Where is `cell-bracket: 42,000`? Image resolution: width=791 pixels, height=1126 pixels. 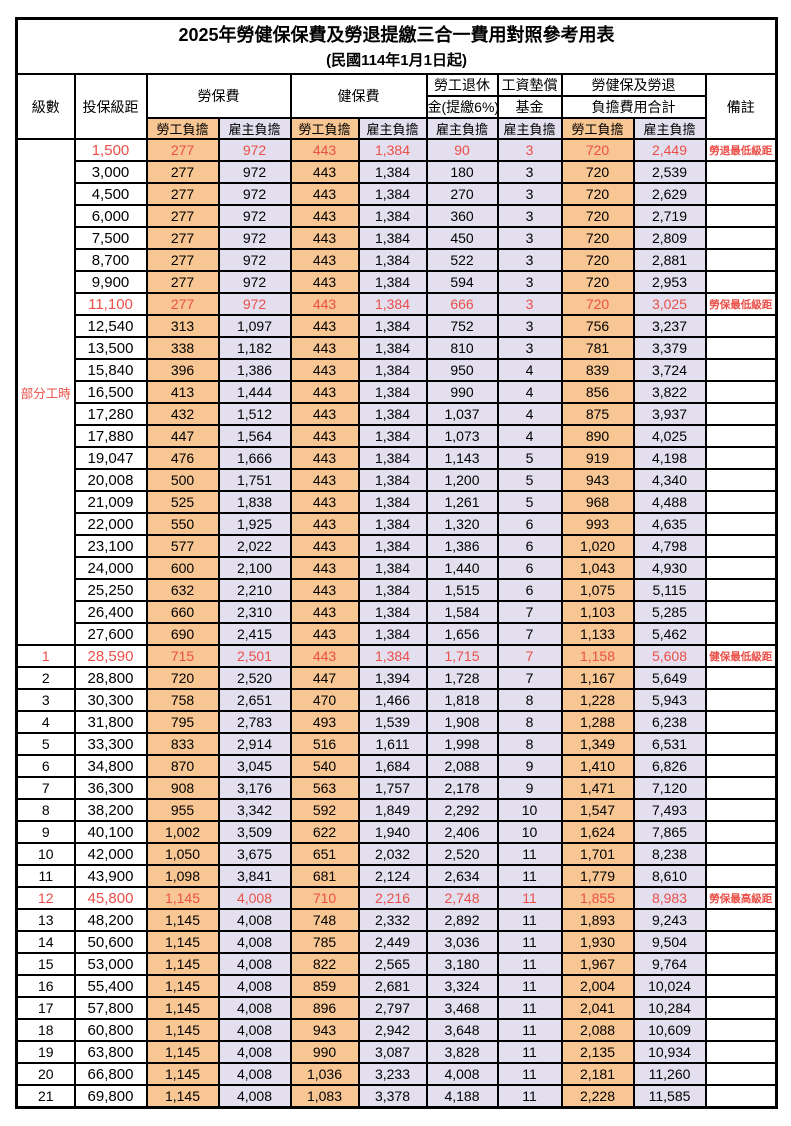
cell-bracket: 42,000 is located at coordinates (110, 854).